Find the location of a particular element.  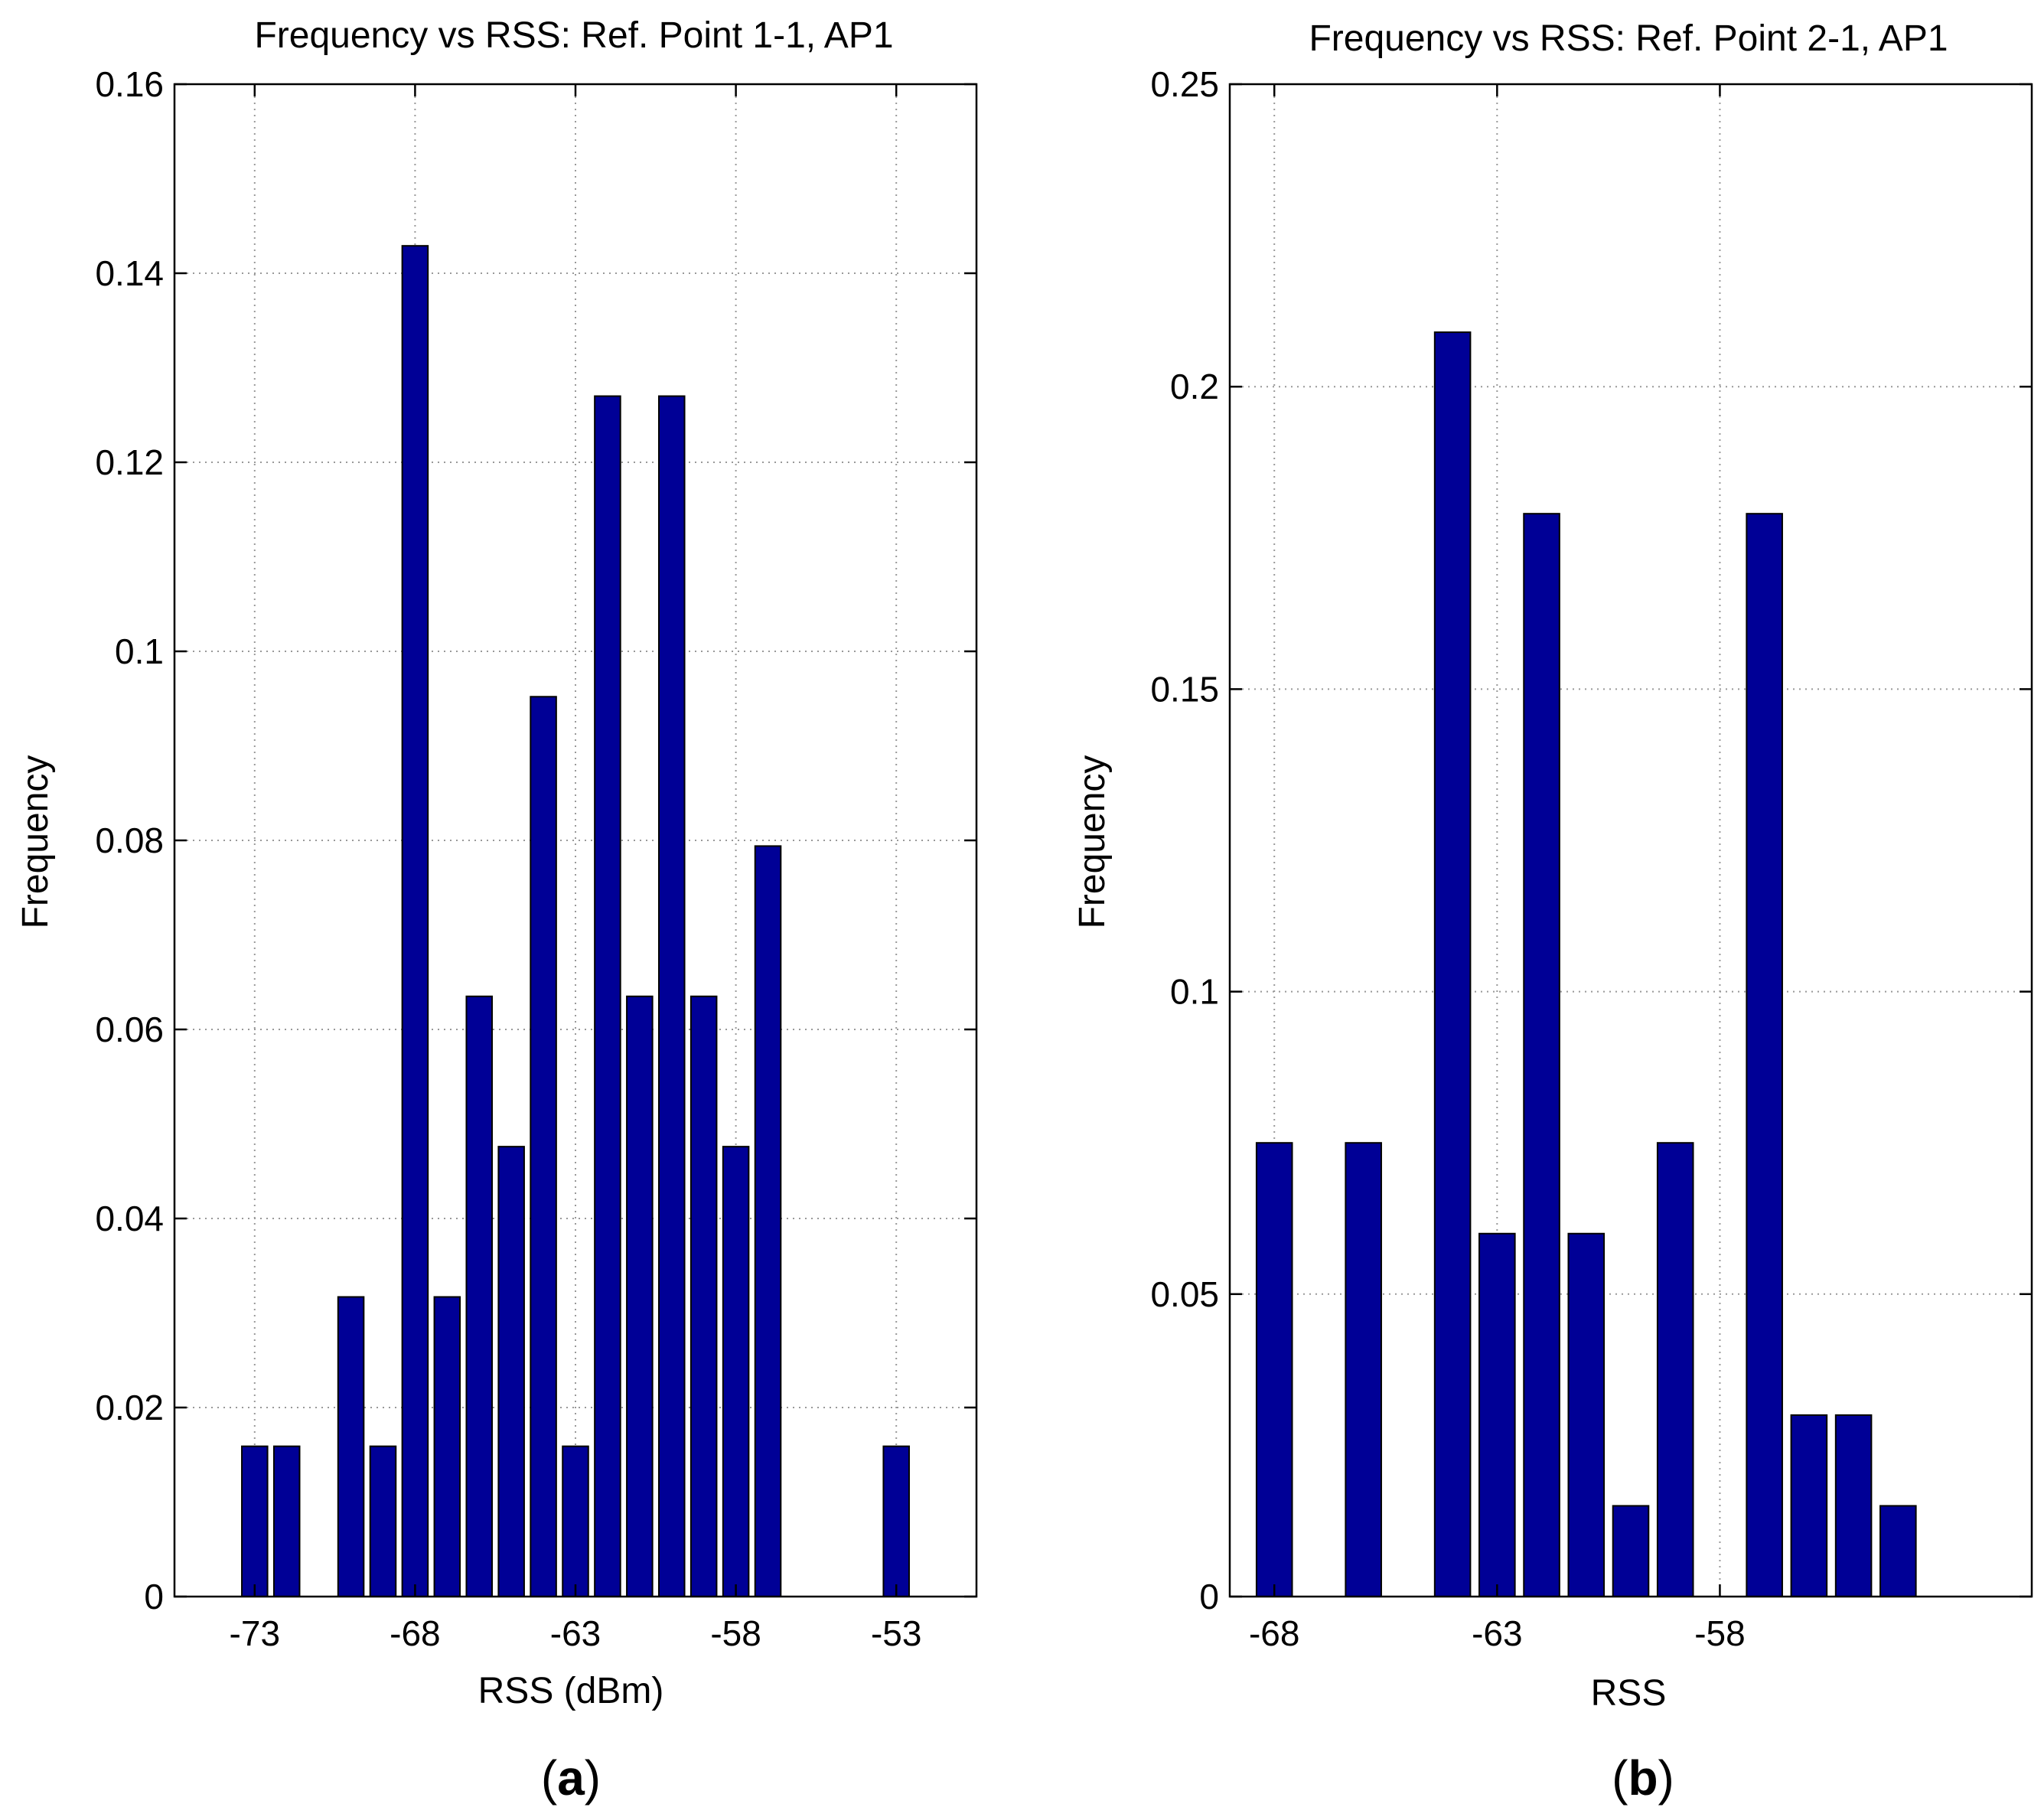

chart-a-caption: (a) is located at coordinates (571, 1778).